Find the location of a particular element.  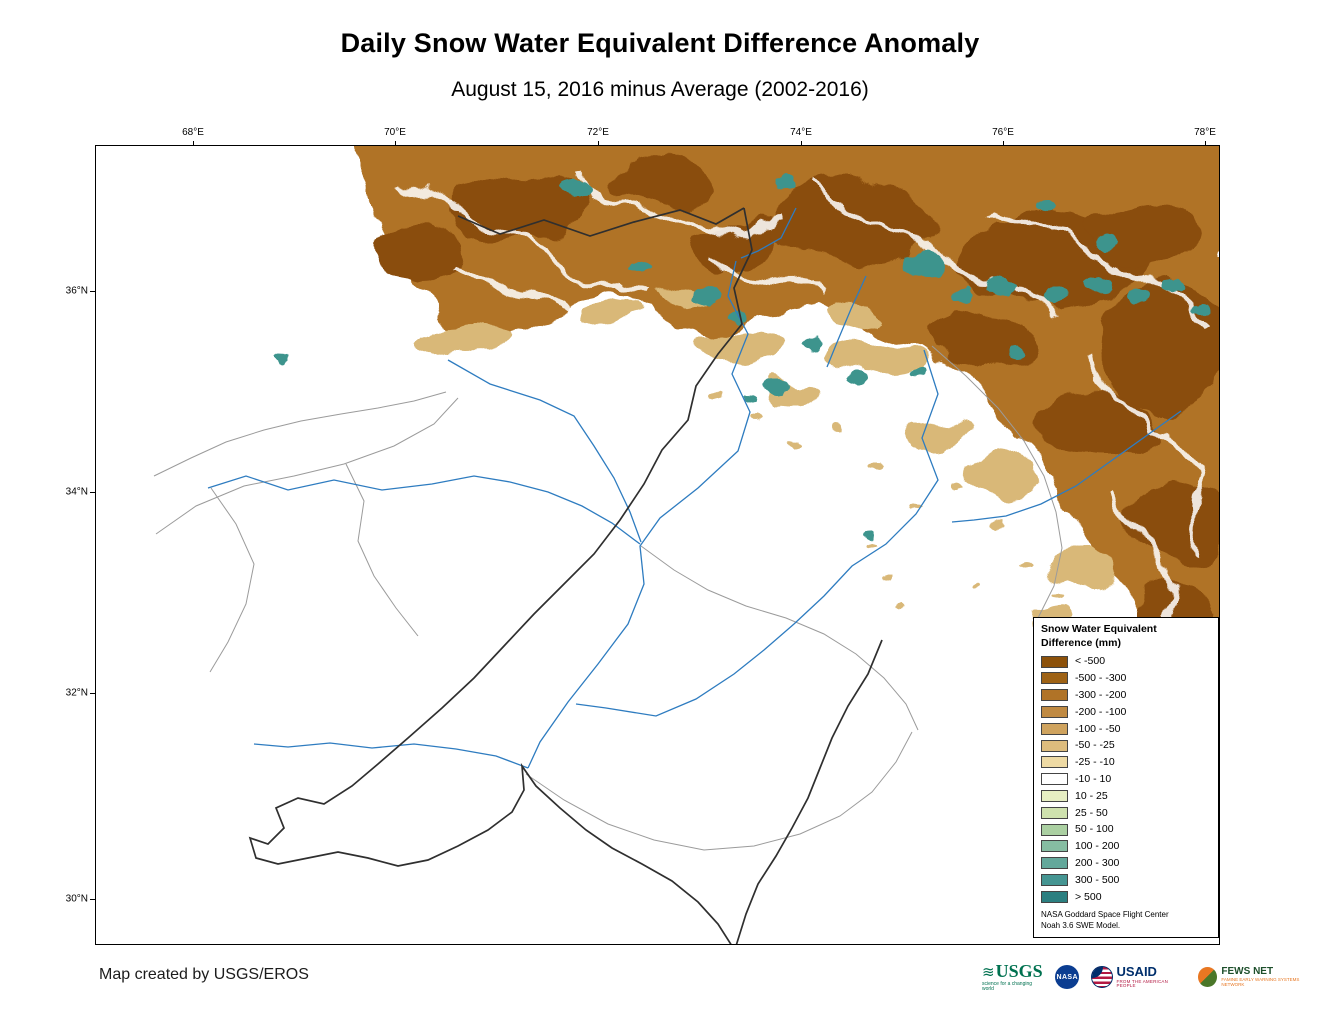

legend-item: -25 - -10 is located at coordinates (1126, 762).